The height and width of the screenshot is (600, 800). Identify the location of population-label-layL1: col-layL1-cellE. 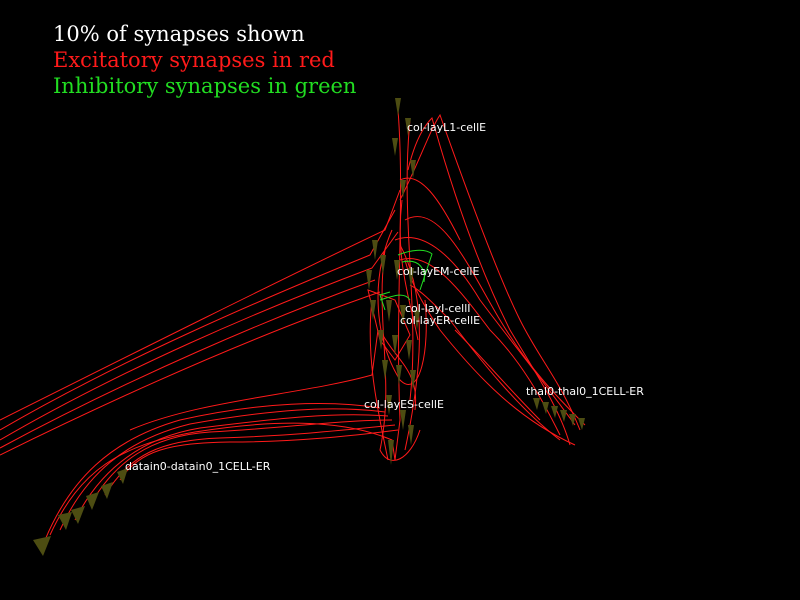
(446, 127).